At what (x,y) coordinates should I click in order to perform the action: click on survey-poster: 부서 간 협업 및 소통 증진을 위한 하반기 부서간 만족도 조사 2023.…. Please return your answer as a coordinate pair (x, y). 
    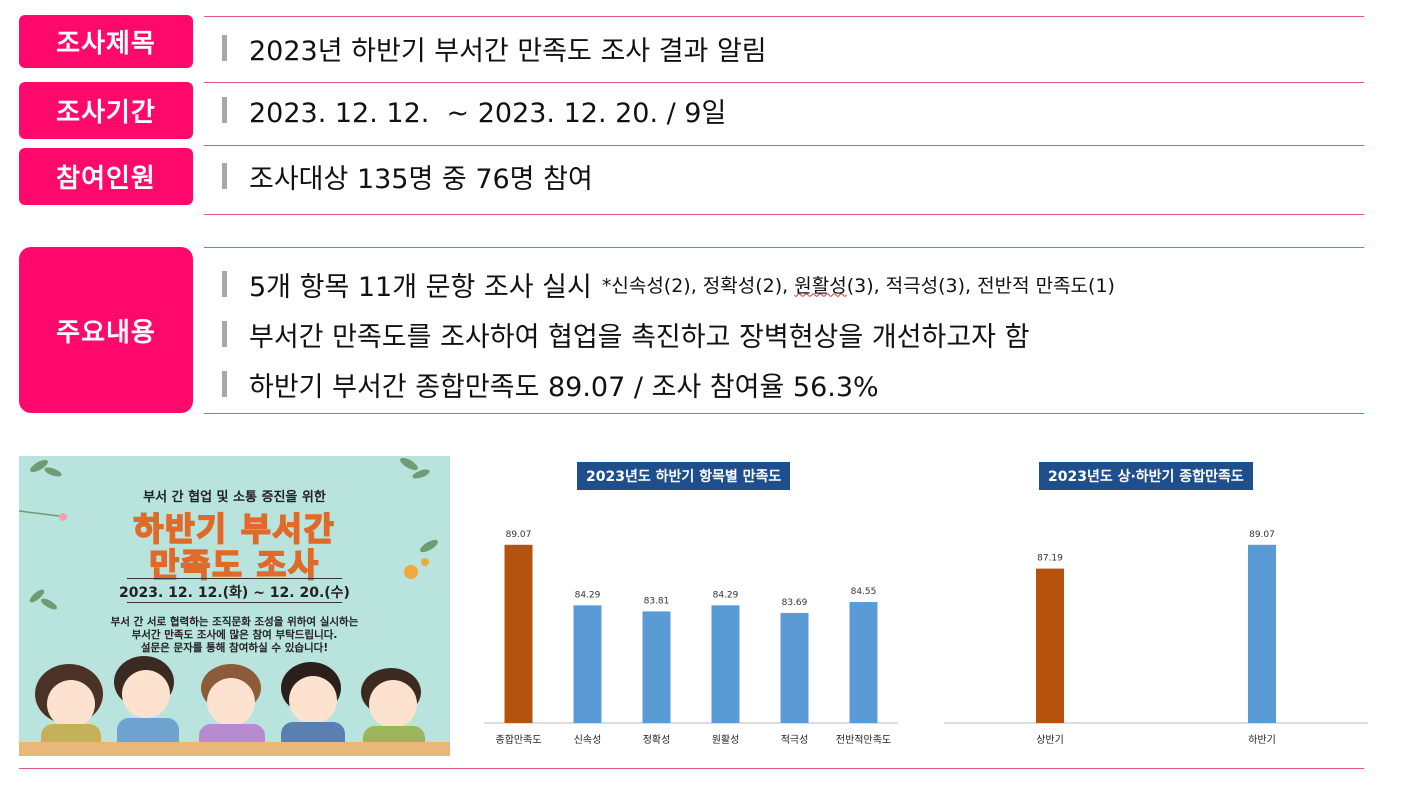
    Looking at the image, I should click on (234, 606).